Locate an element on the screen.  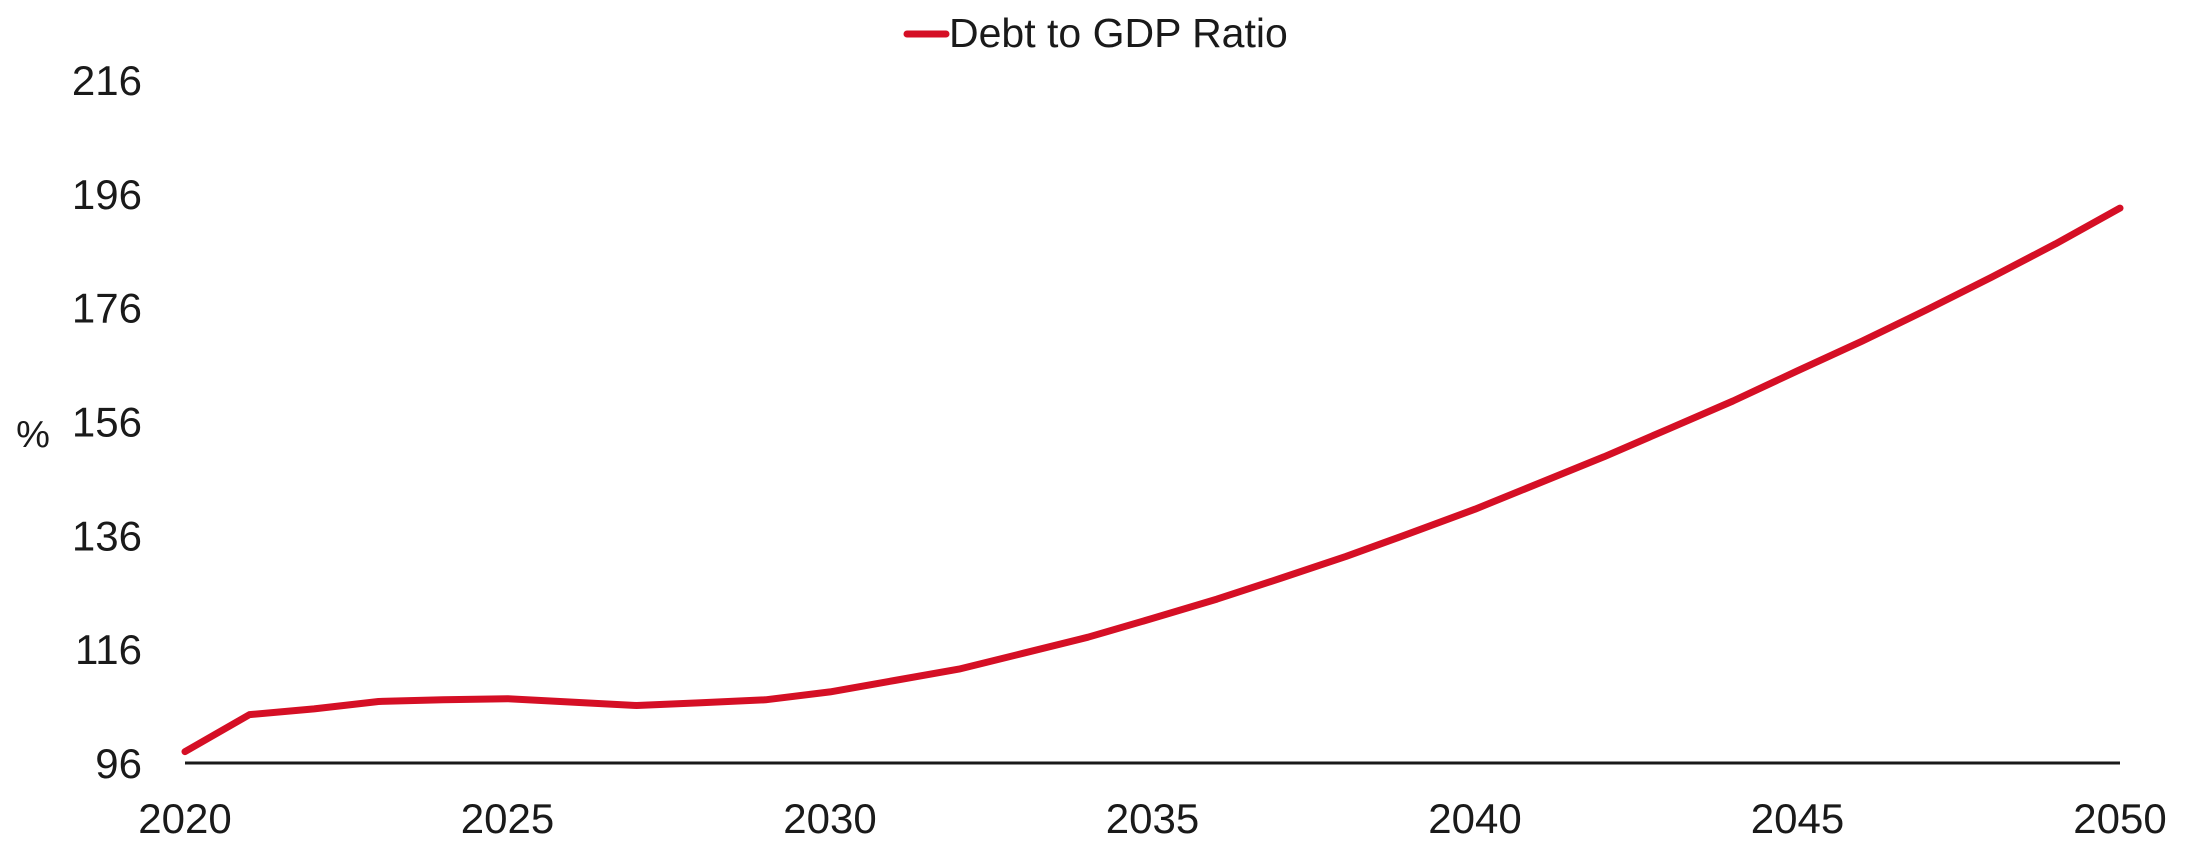
x-tick-label: 2050 is located at coordinates (2119, 818).